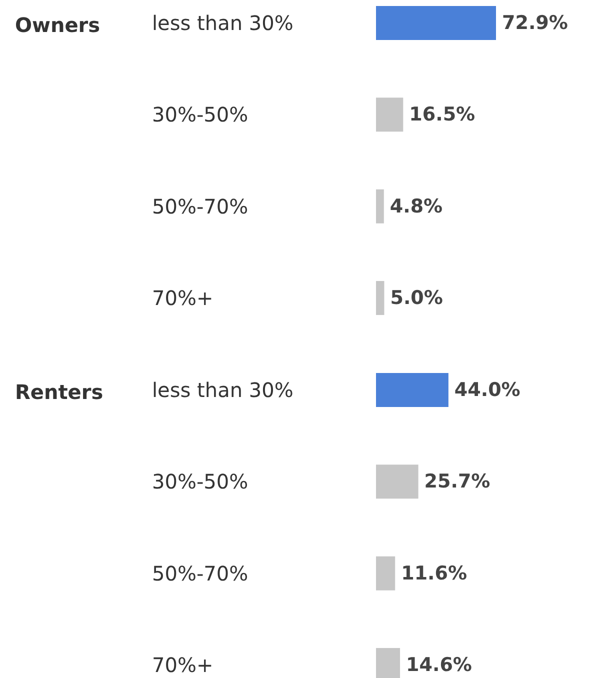 This screenshot has height=678, width=603. Describe the element at coordinates (439, 665) in the screenshot. I see `data-label: 14.6%` at that location.